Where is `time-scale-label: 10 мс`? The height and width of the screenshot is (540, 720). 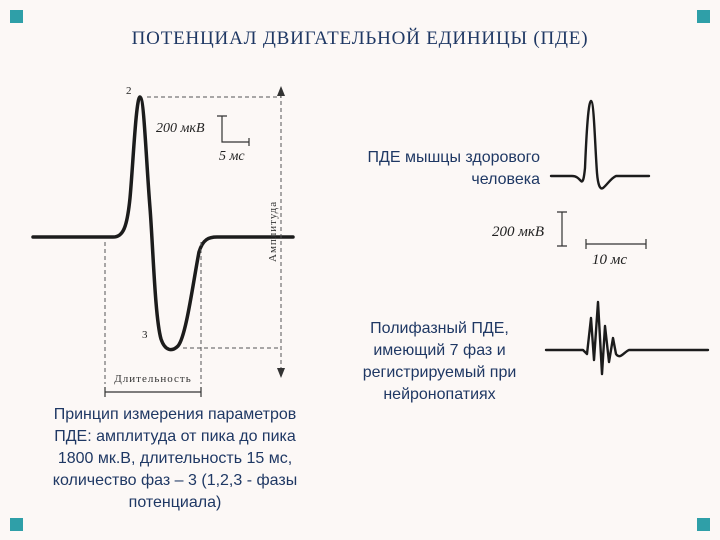 time-scale-label: 10 мс is located at coordinates (609, 260).